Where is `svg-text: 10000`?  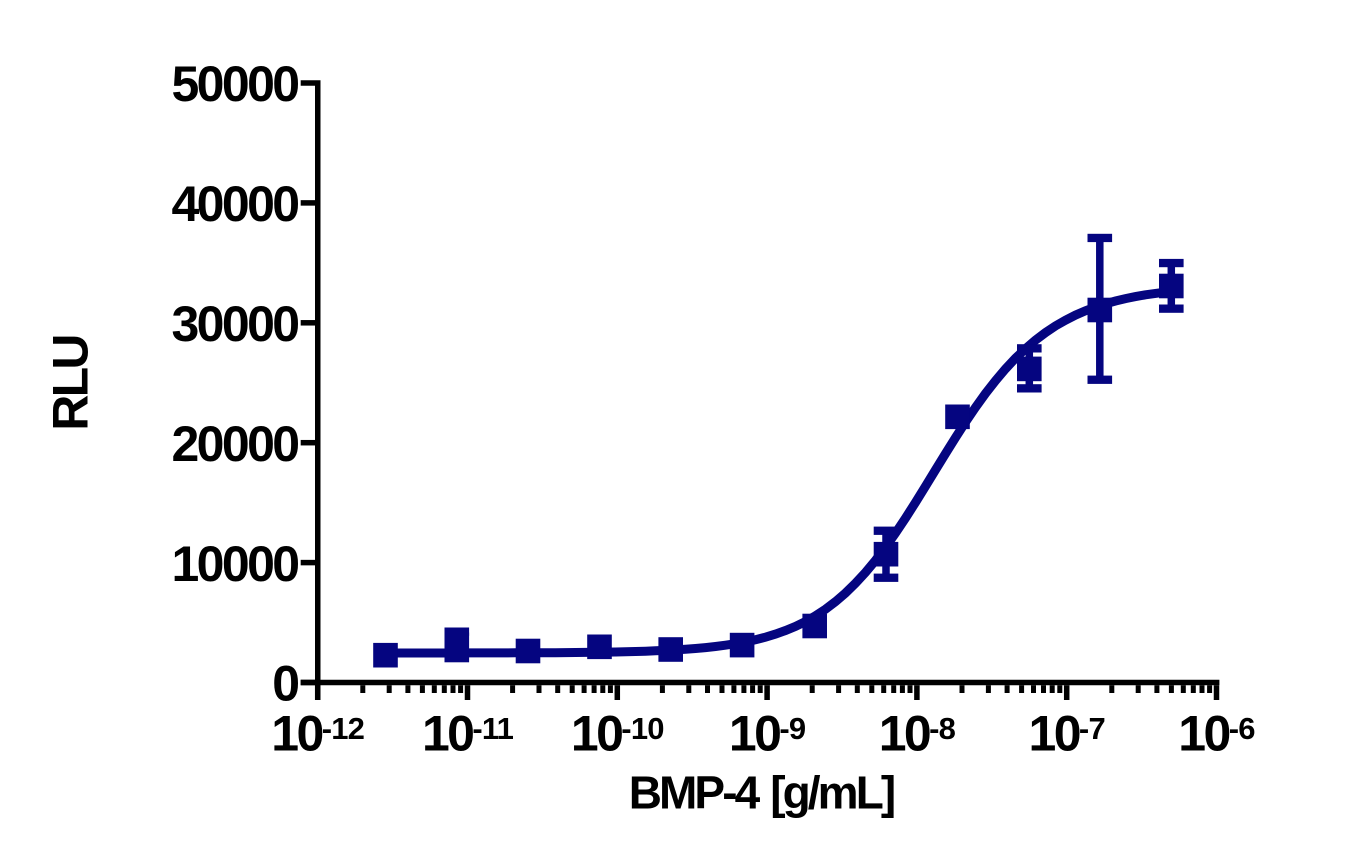
svg-text: 10000 is located at coordinates (234, 564).